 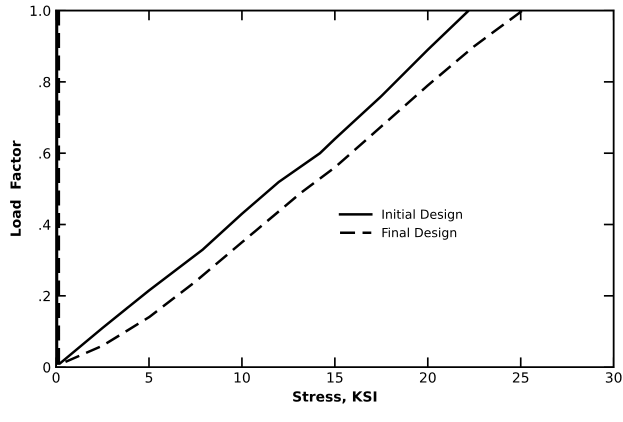 I want to click on y-axis-title: Load Factor, so click(x=15, y=188).